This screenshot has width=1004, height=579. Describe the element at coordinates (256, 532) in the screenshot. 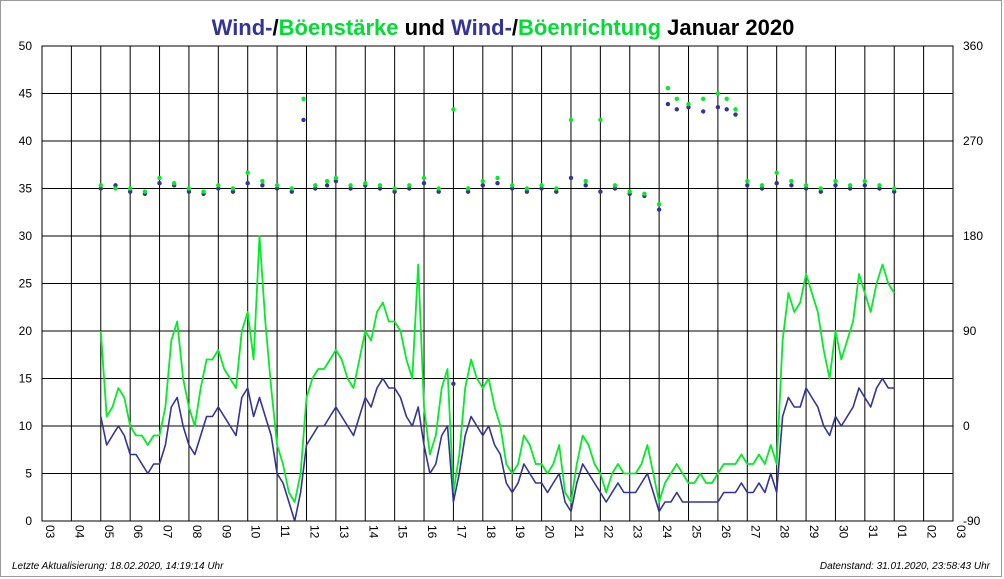

I see `x-tick-label: 10` at that location.